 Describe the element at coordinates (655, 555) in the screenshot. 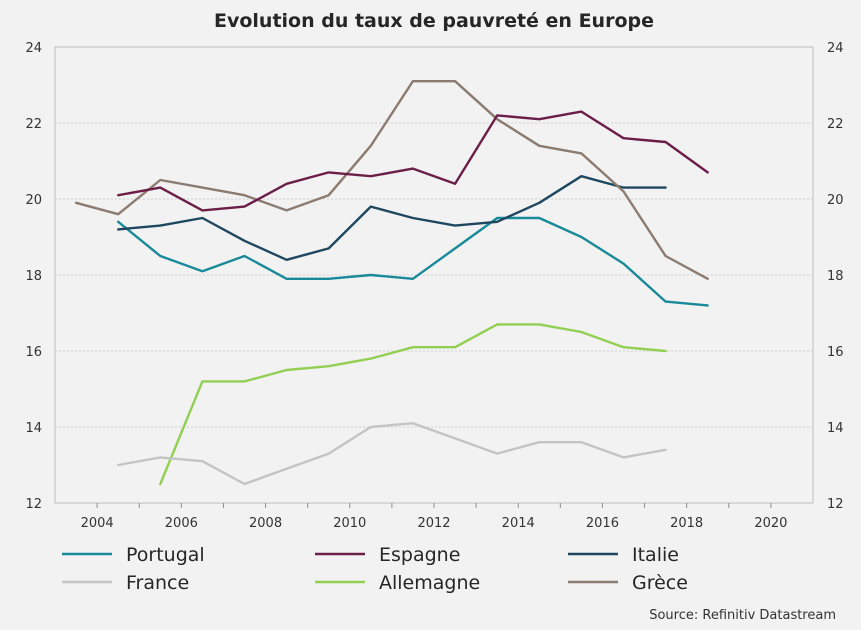

I see `legend-label: Italie` at that location.